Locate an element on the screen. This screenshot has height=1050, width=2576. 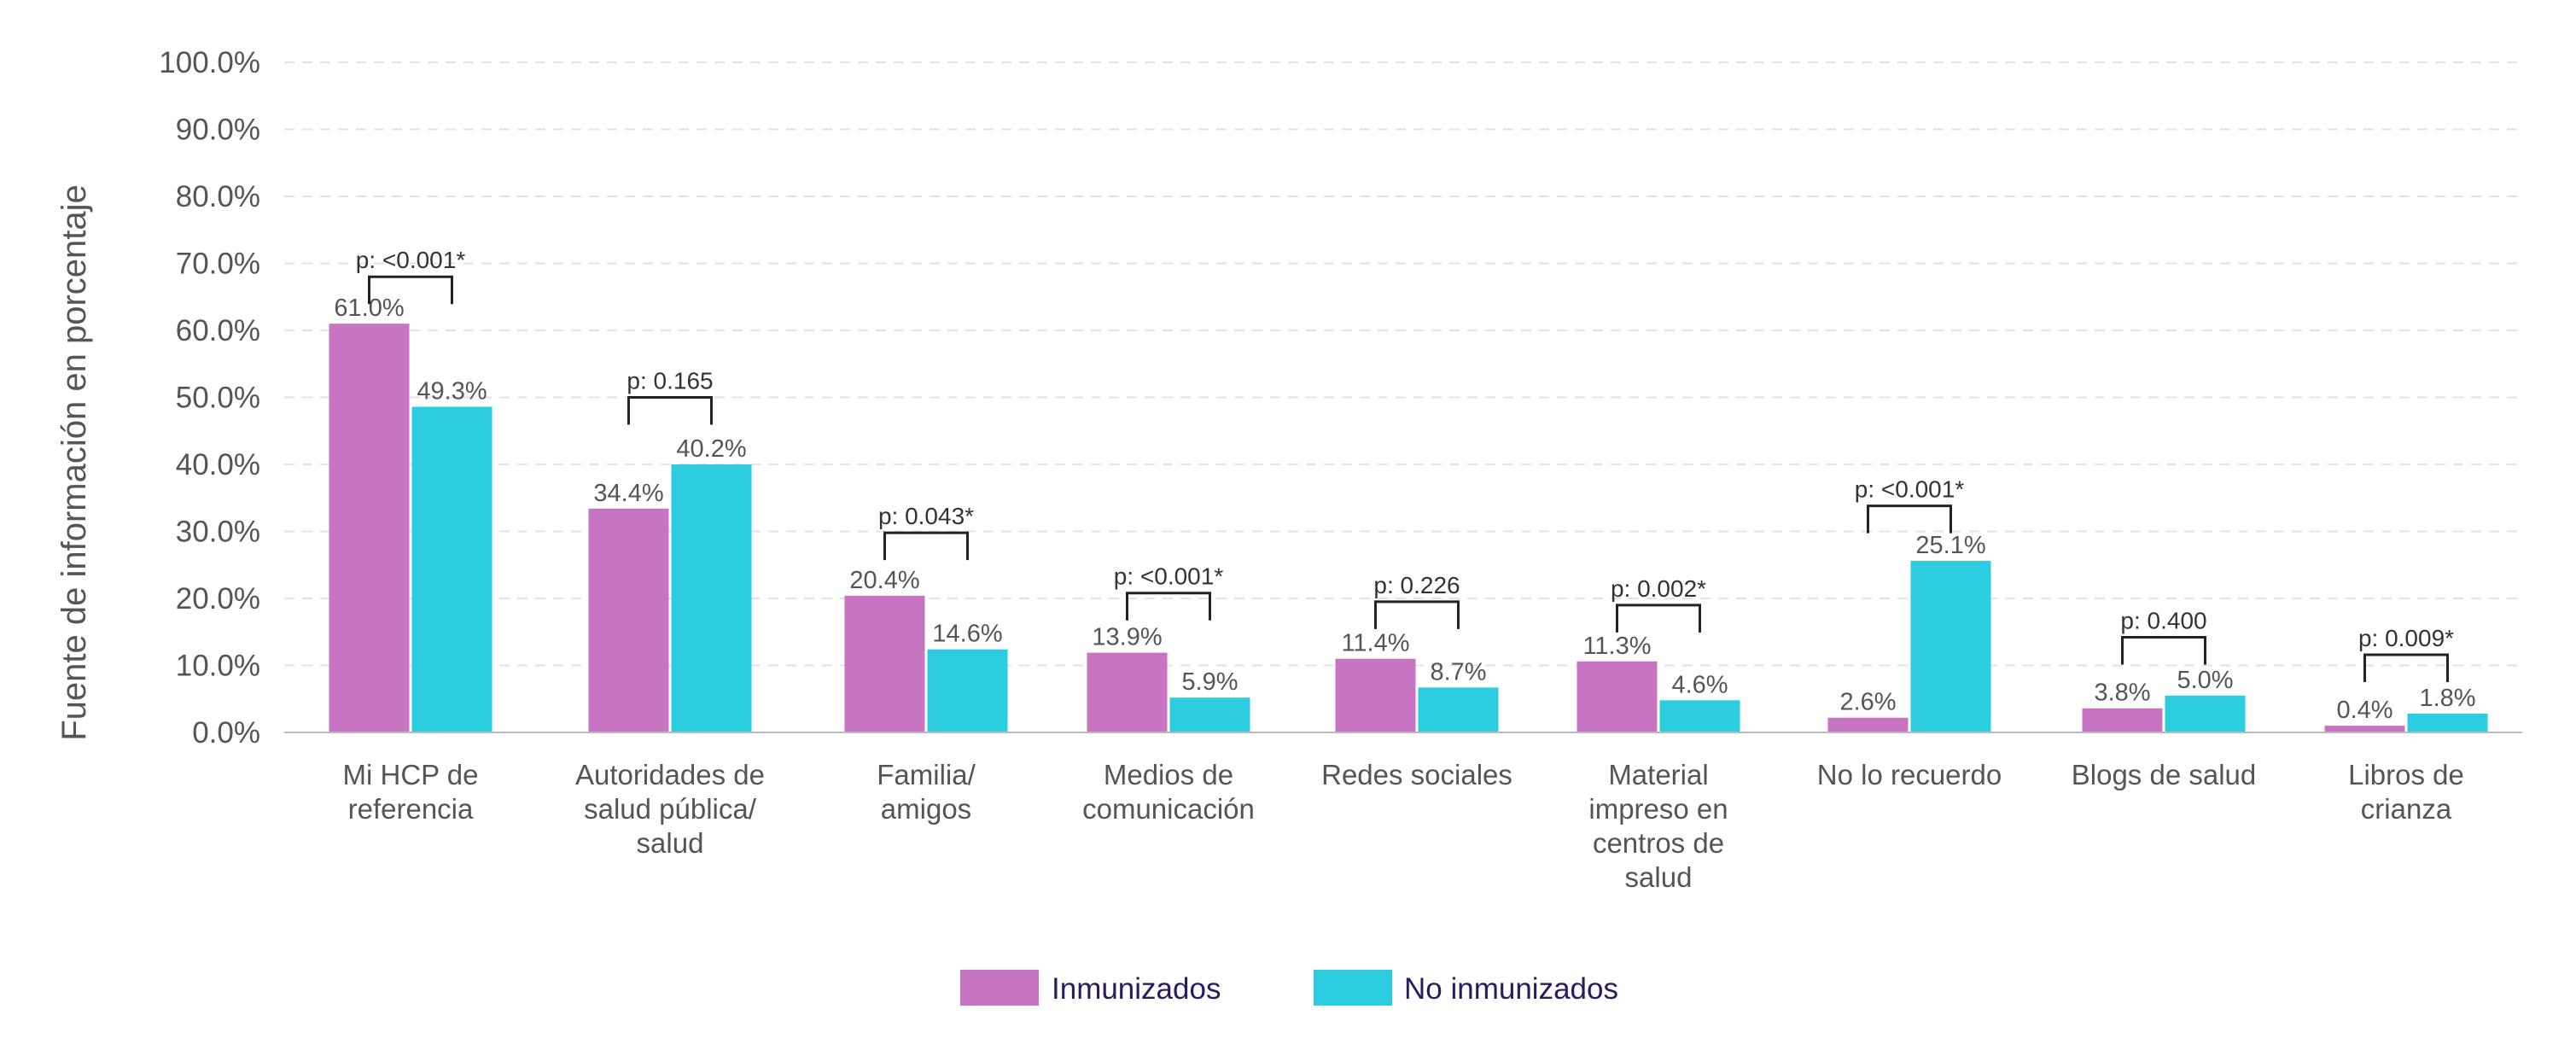
data-label: 4.6% is located at coordinates (1699, 684).